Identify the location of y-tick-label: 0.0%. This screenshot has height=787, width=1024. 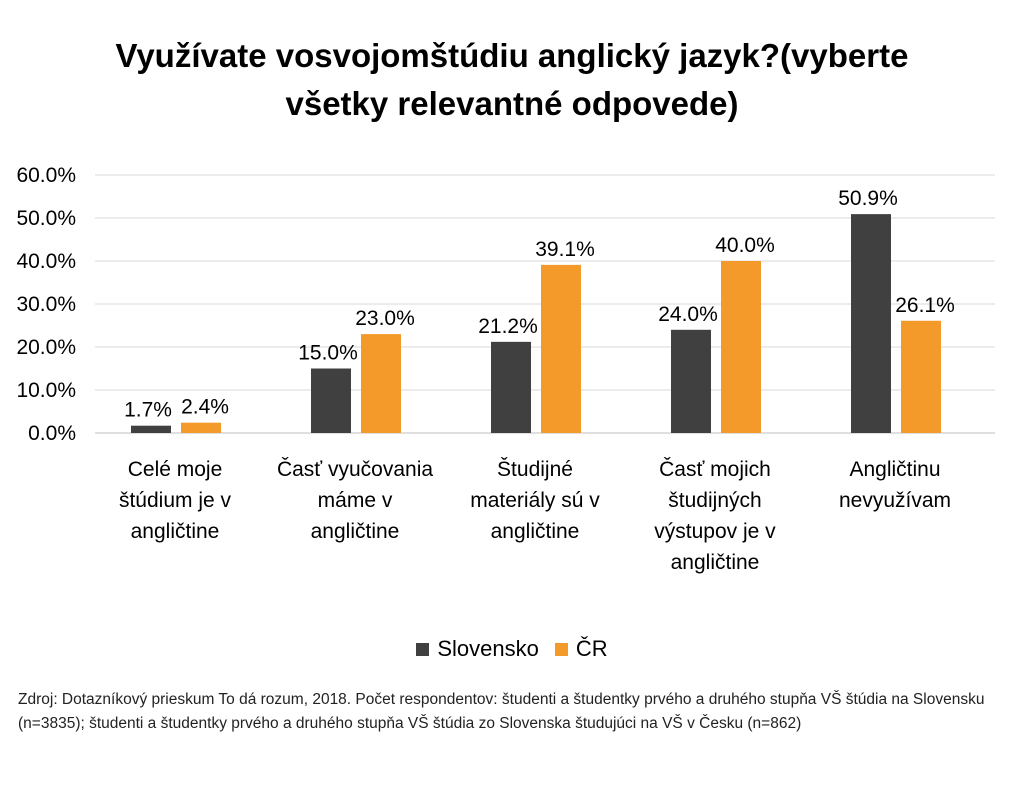
(52, 433).